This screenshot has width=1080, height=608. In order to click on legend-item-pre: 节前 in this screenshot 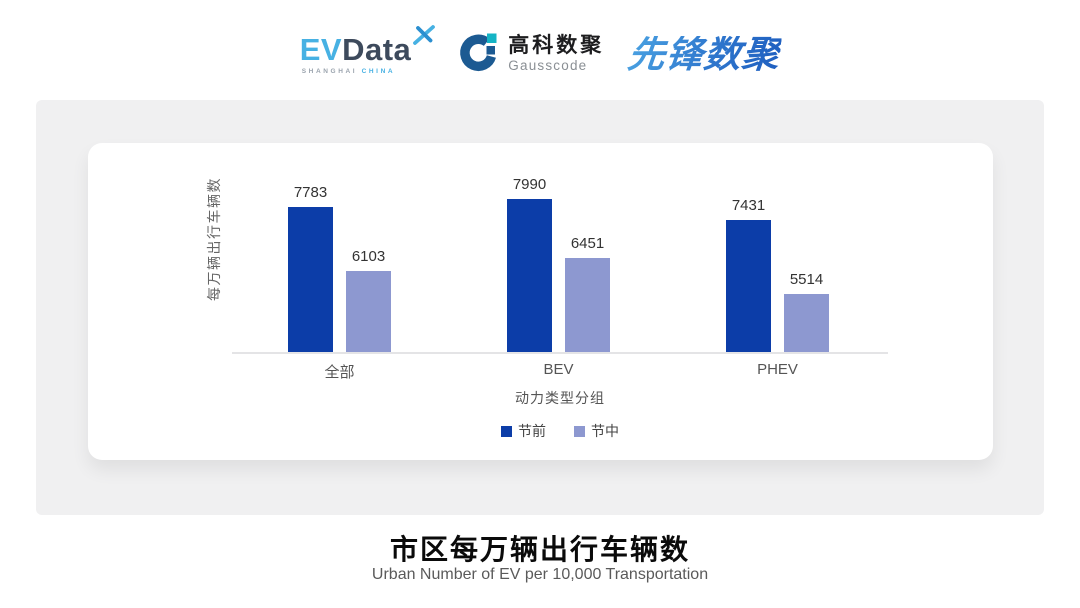, I will do `click(523, 431)`.